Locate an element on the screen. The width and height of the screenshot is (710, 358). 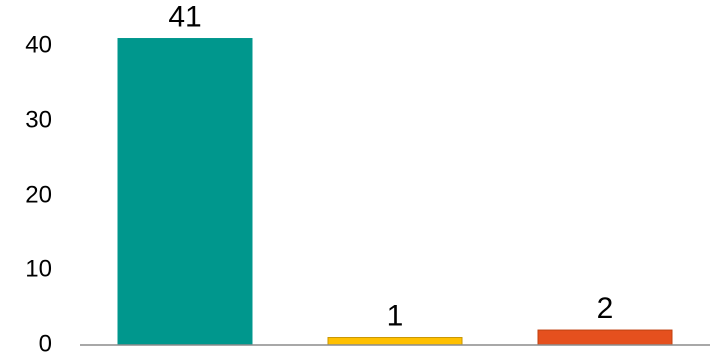
y-tick-label-20: 20 is located at coordinates (38, 194).